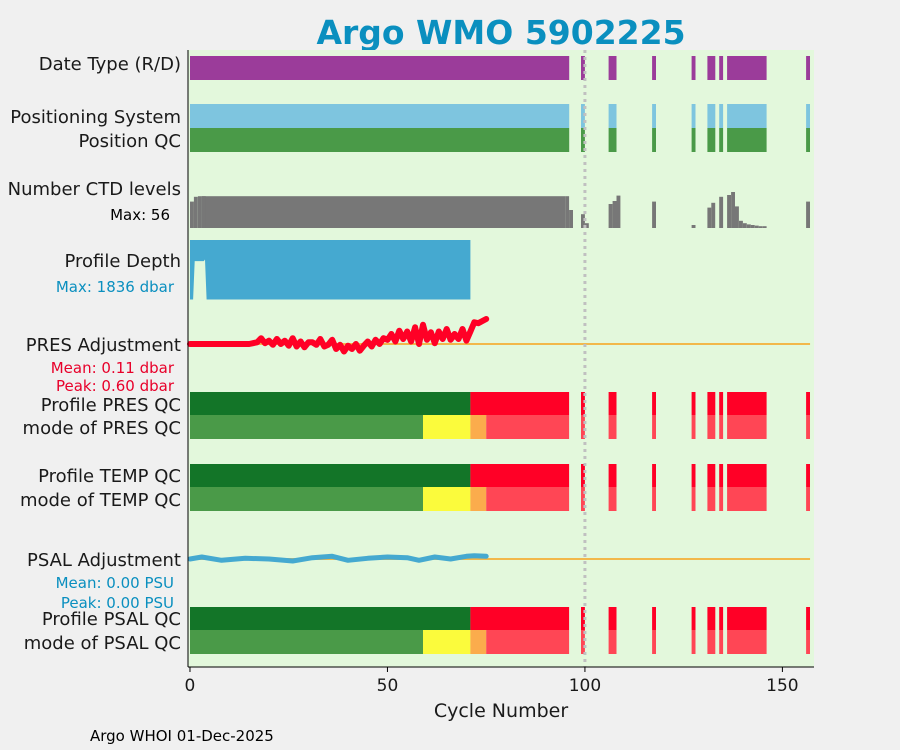 Image resolution: width=900 pixels, height=750 pixels. Describe the element at coordinates (140, 215) in the screenshot. I see `label-ctd-max: Max: 56` at that location.